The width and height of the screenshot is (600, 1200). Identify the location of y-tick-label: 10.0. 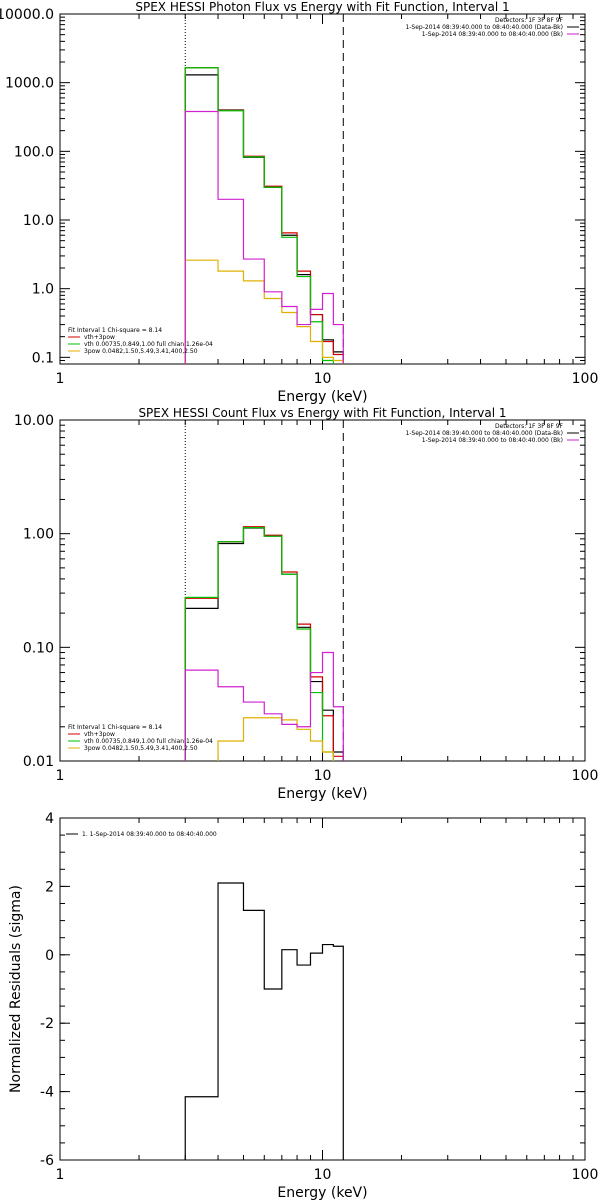
(38, 221).